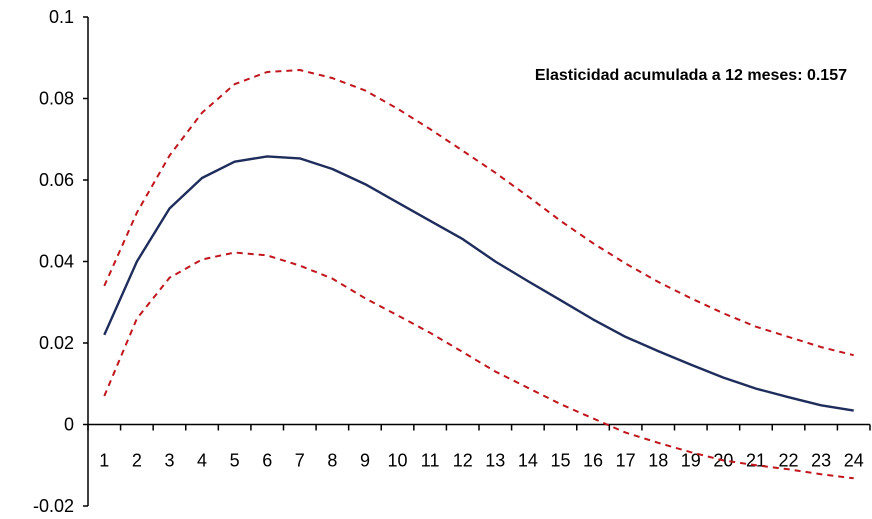 This screenshot has width=872, height=519. Describe the element at coordinates (267, 461) in the screenshot. I see `x-tick-label: 6` at that location.